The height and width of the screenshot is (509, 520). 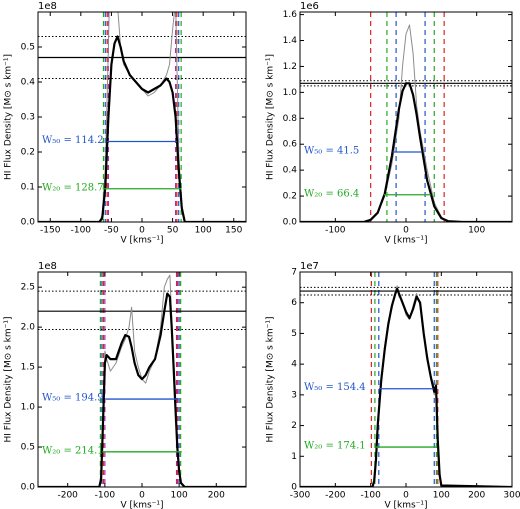 What do you see at coordinates (28, 368) in the screenshot?
I see `y-tick-label: 1.5` at bounding box center [28, 368].